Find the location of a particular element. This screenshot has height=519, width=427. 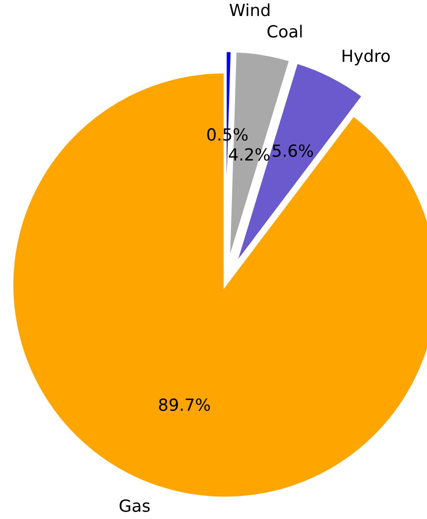

slice-label: Coal is located at coordinates (285, 31).